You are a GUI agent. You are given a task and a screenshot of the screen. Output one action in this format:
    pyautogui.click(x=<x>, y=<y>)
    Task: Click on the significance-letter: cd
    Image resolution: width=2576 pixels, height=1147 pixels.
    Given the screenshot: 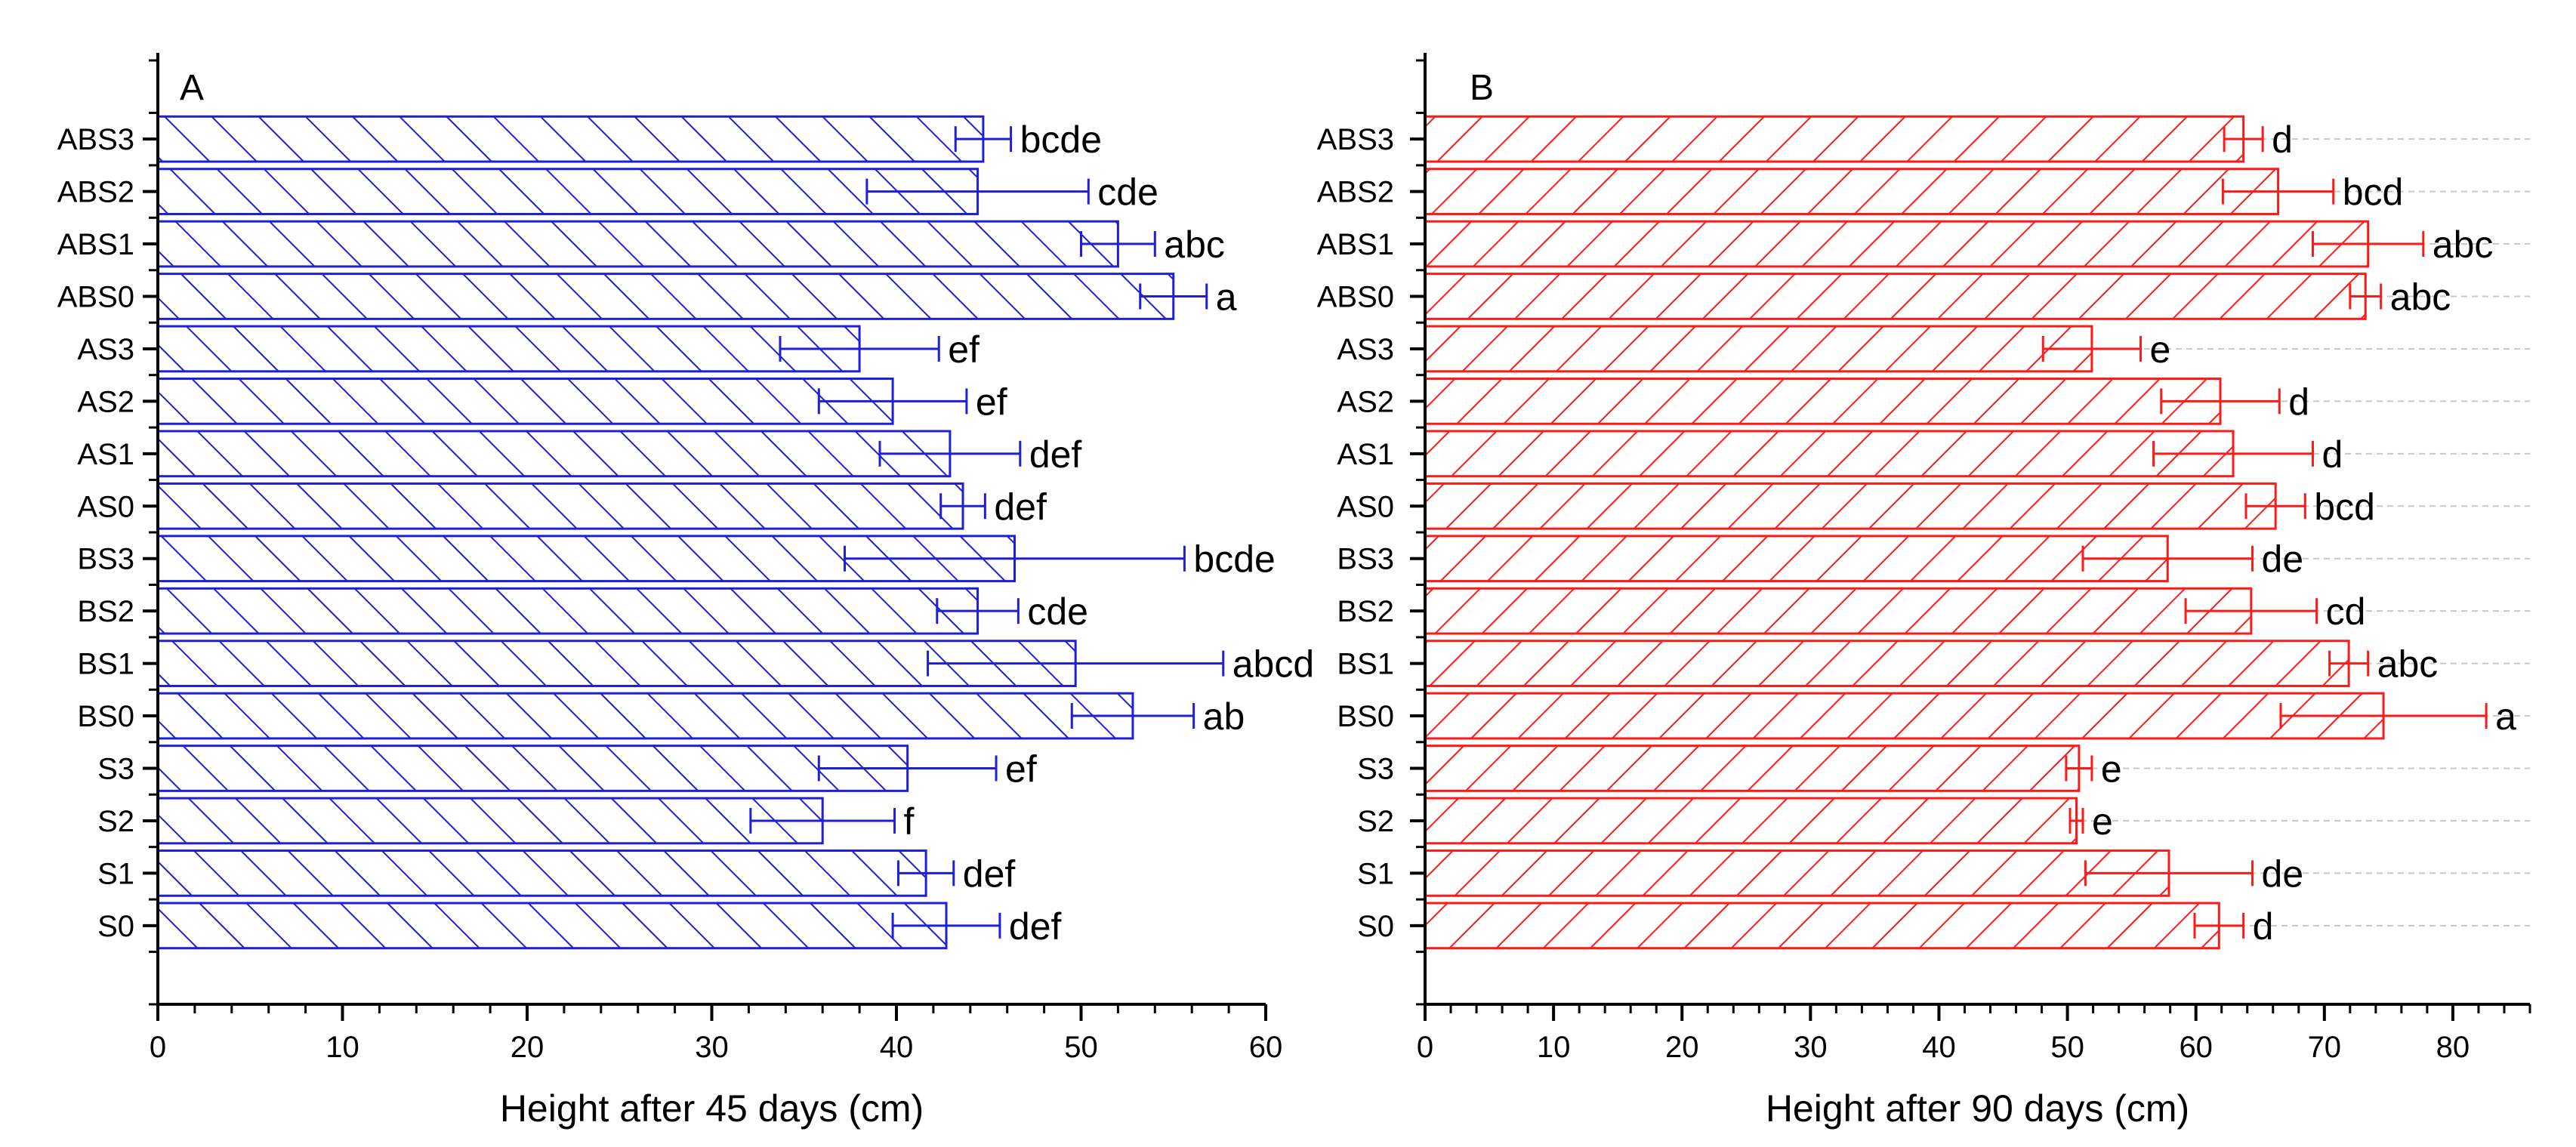 What is the action you would take?
    pyautogui.click(x=2346, y=611)
    